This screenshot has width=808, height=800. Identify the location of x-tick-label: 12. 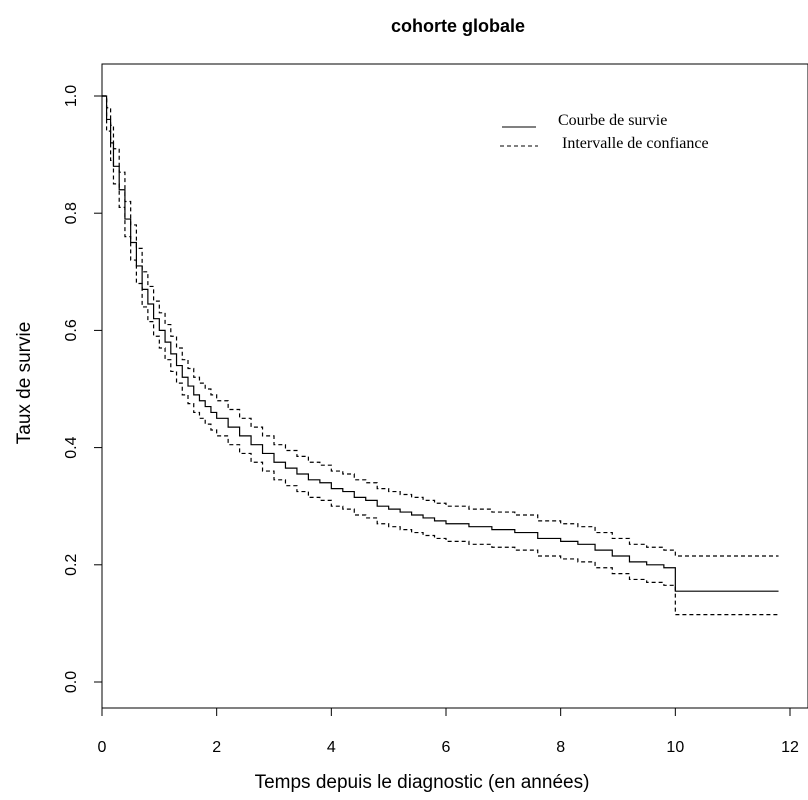
(790, 747).